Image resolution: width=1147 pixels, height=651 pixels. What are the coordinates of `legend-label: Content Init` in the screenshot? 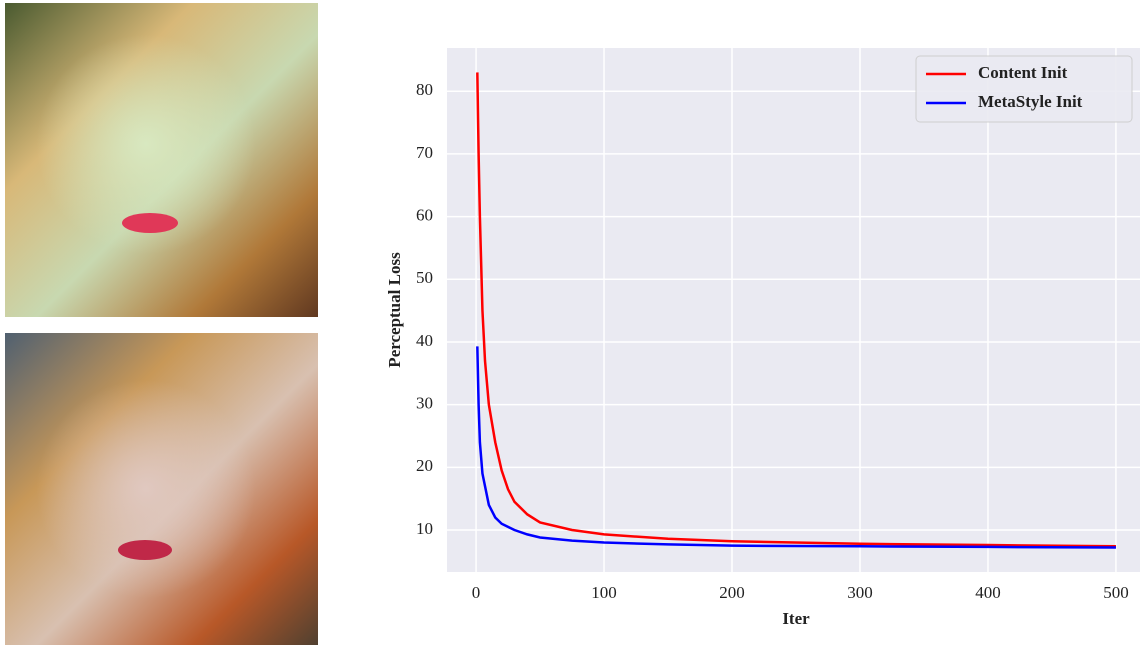 It's located at (1023, 72).